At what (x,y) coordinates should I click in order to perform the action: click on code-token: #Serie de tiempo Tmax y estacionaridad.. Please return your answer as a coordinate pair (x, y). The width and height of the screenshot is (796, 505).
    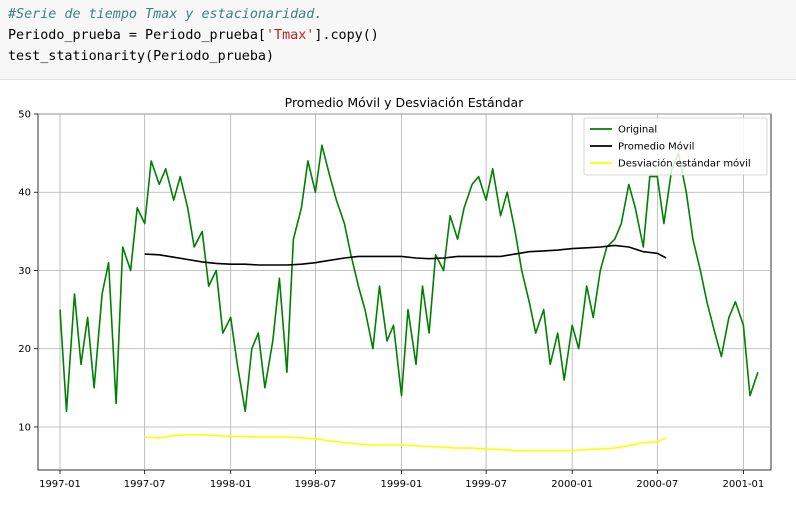
    Looking at the image, I should click on (165, 14).